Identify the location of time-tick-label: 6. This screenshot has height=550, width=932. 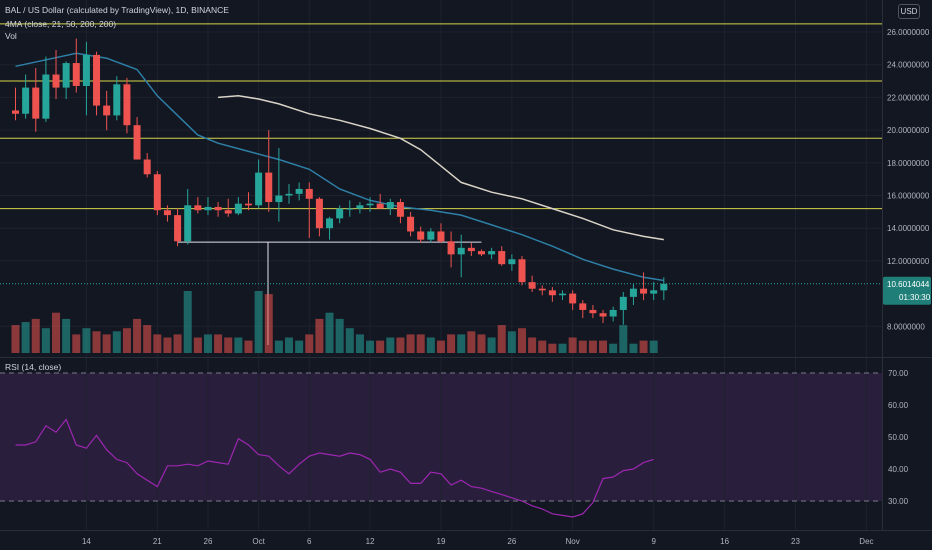
(309, 541).